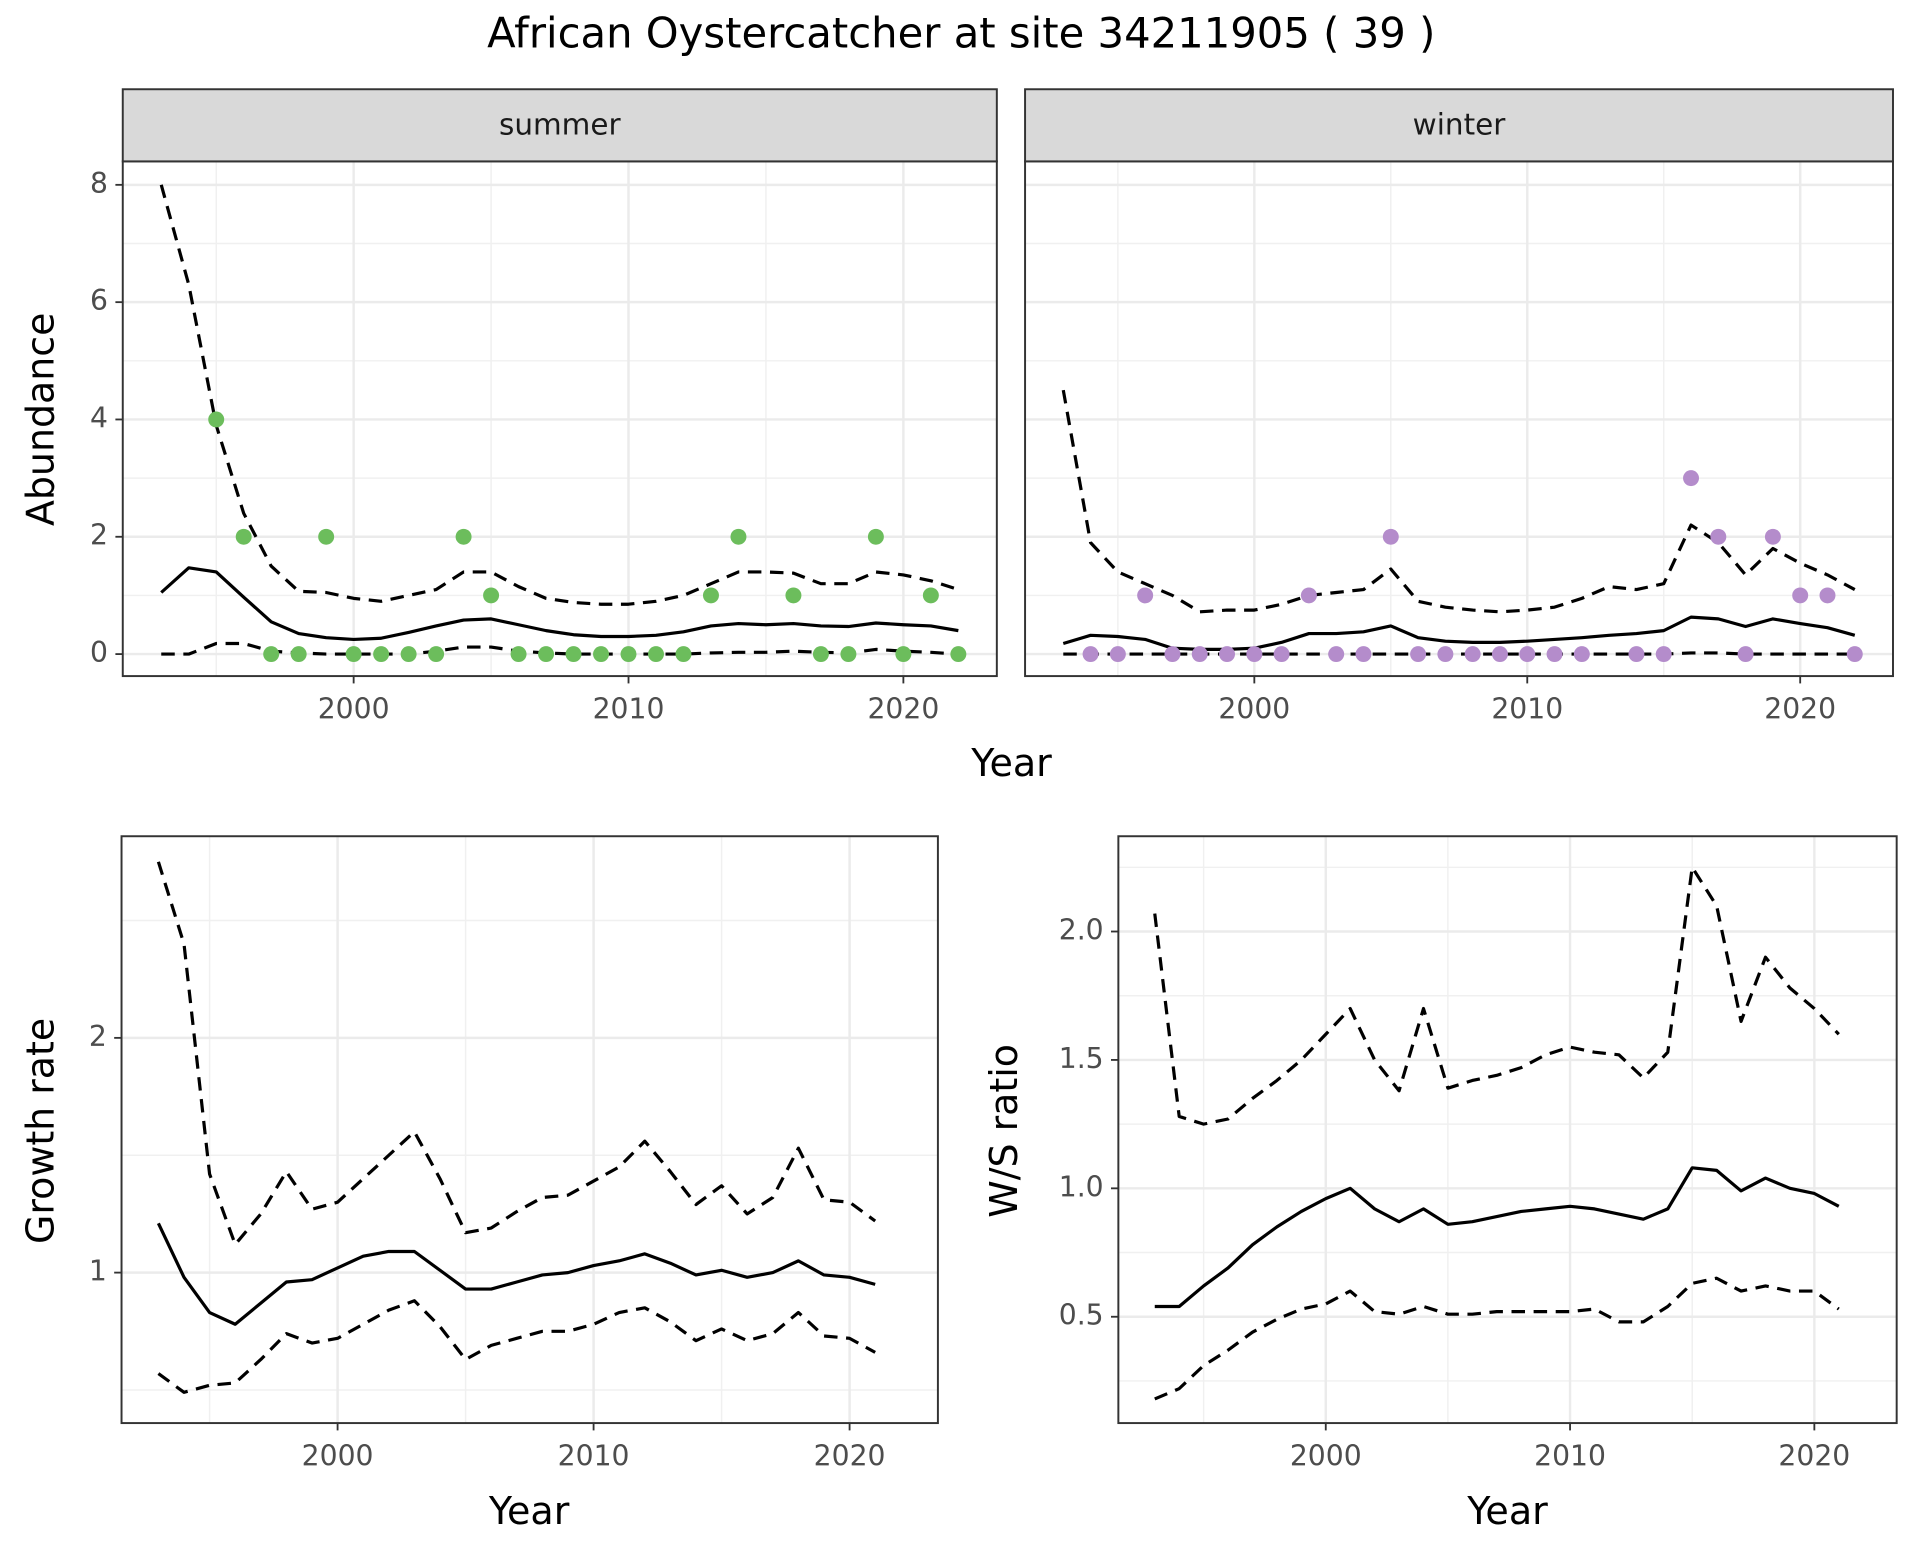 This screenshot has height=1560, width=1920. I want to click on y-axis-label: Abundance, so click(40, 419).